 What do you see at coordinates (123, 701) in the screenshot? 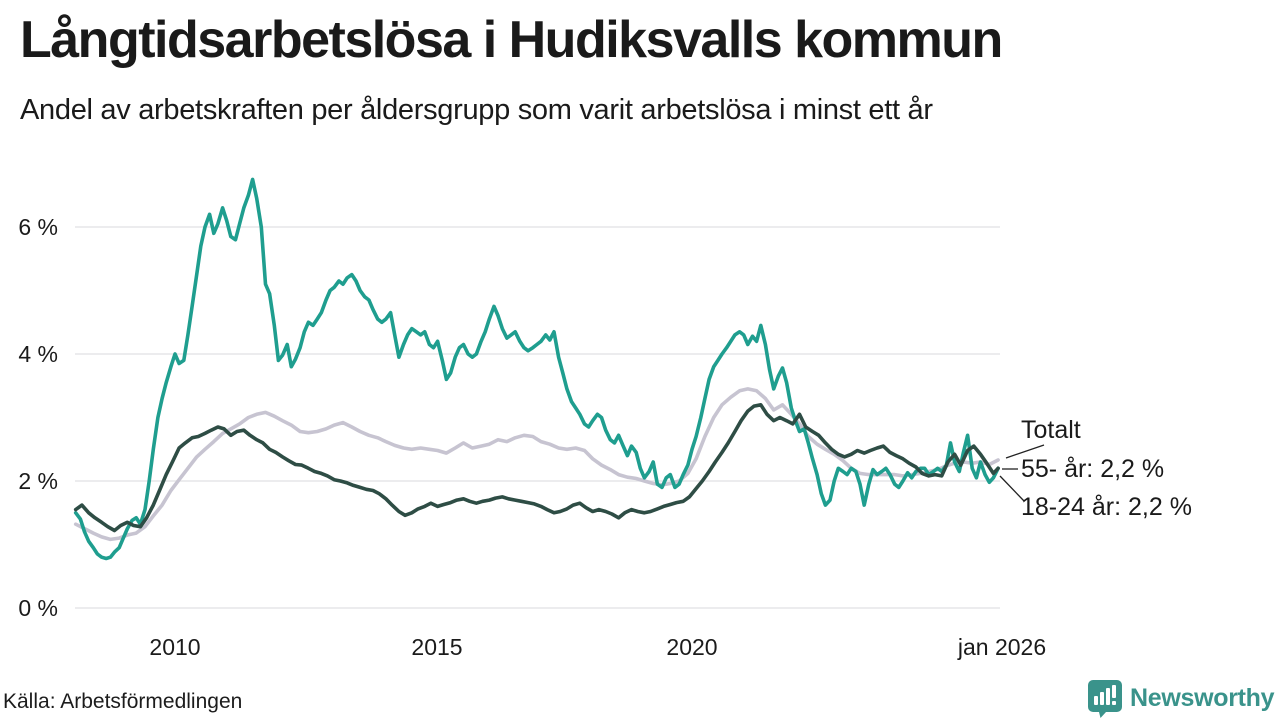
I see `source-note: Källa: Arbetsförmedlingen` at bounding box center [123, 701].